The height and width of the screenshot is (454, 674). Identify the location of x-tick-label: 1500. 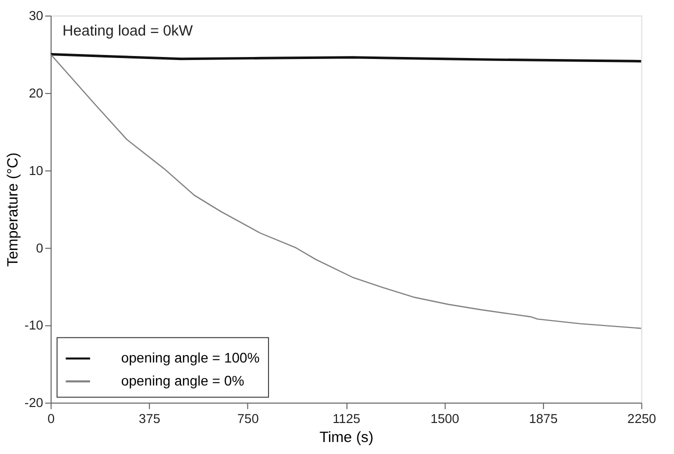
(445, 418).